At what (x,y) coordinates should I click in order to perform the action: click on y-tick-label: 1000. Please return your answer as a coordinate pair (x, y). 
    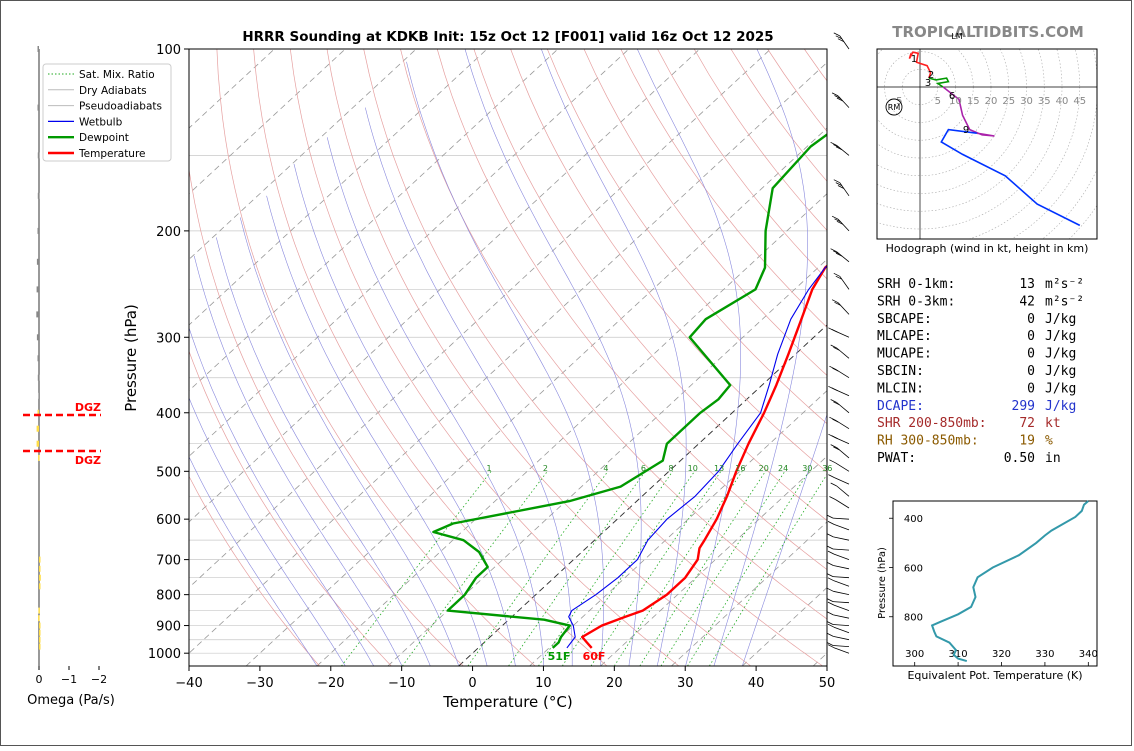
    Looking at the image, I should click on (164, 654).